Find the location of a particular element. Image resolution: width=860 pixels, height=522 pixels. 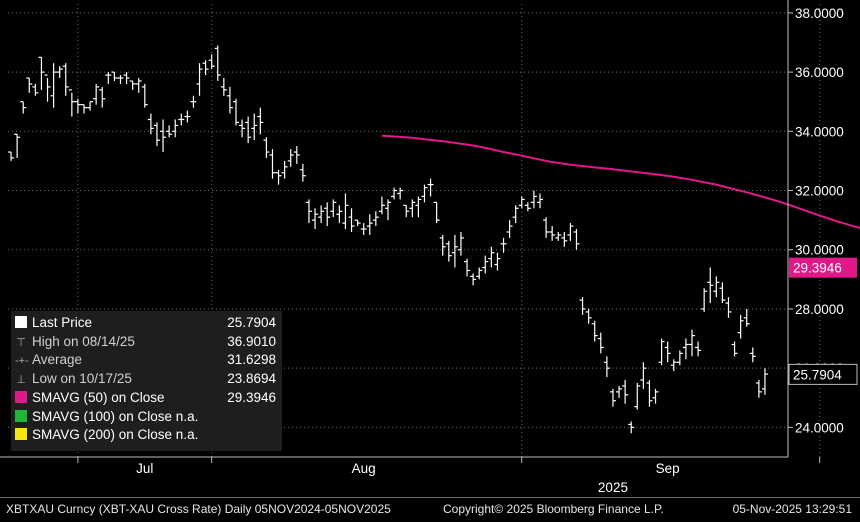

y-tick-label: 24.0000 is located at coordinates (819, 427).